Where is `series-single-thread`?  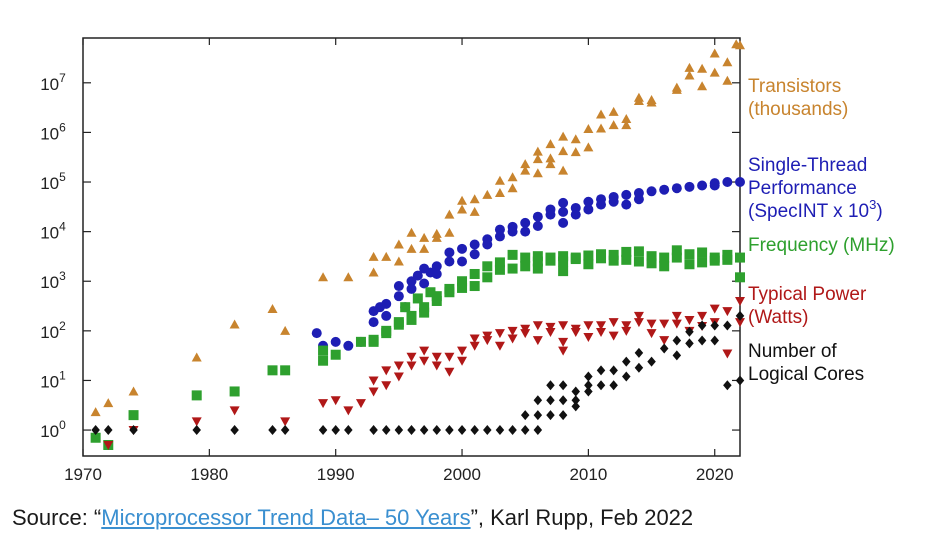
series-single-thread is located at coordinates (528, 264).